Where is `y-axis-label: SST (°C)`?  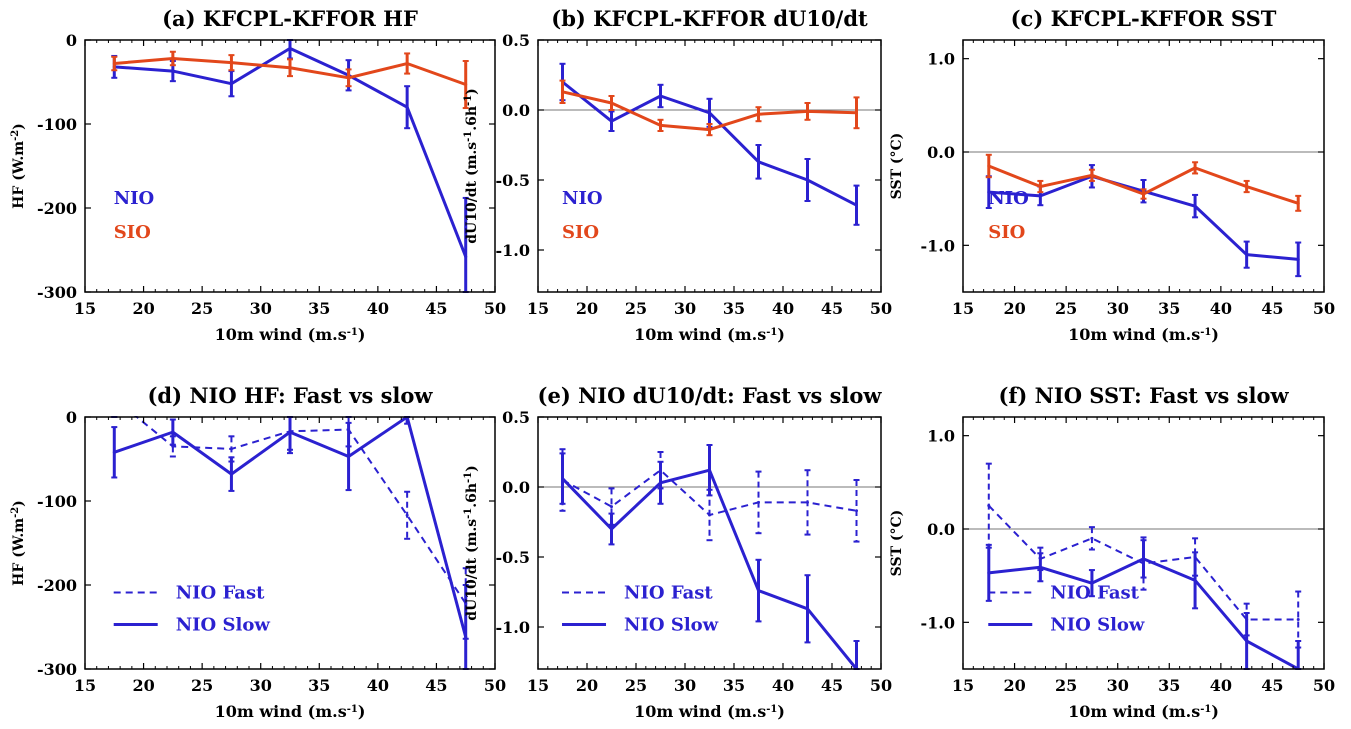
y-axis-label: SST (°C) is located at coordinates (897, 543).